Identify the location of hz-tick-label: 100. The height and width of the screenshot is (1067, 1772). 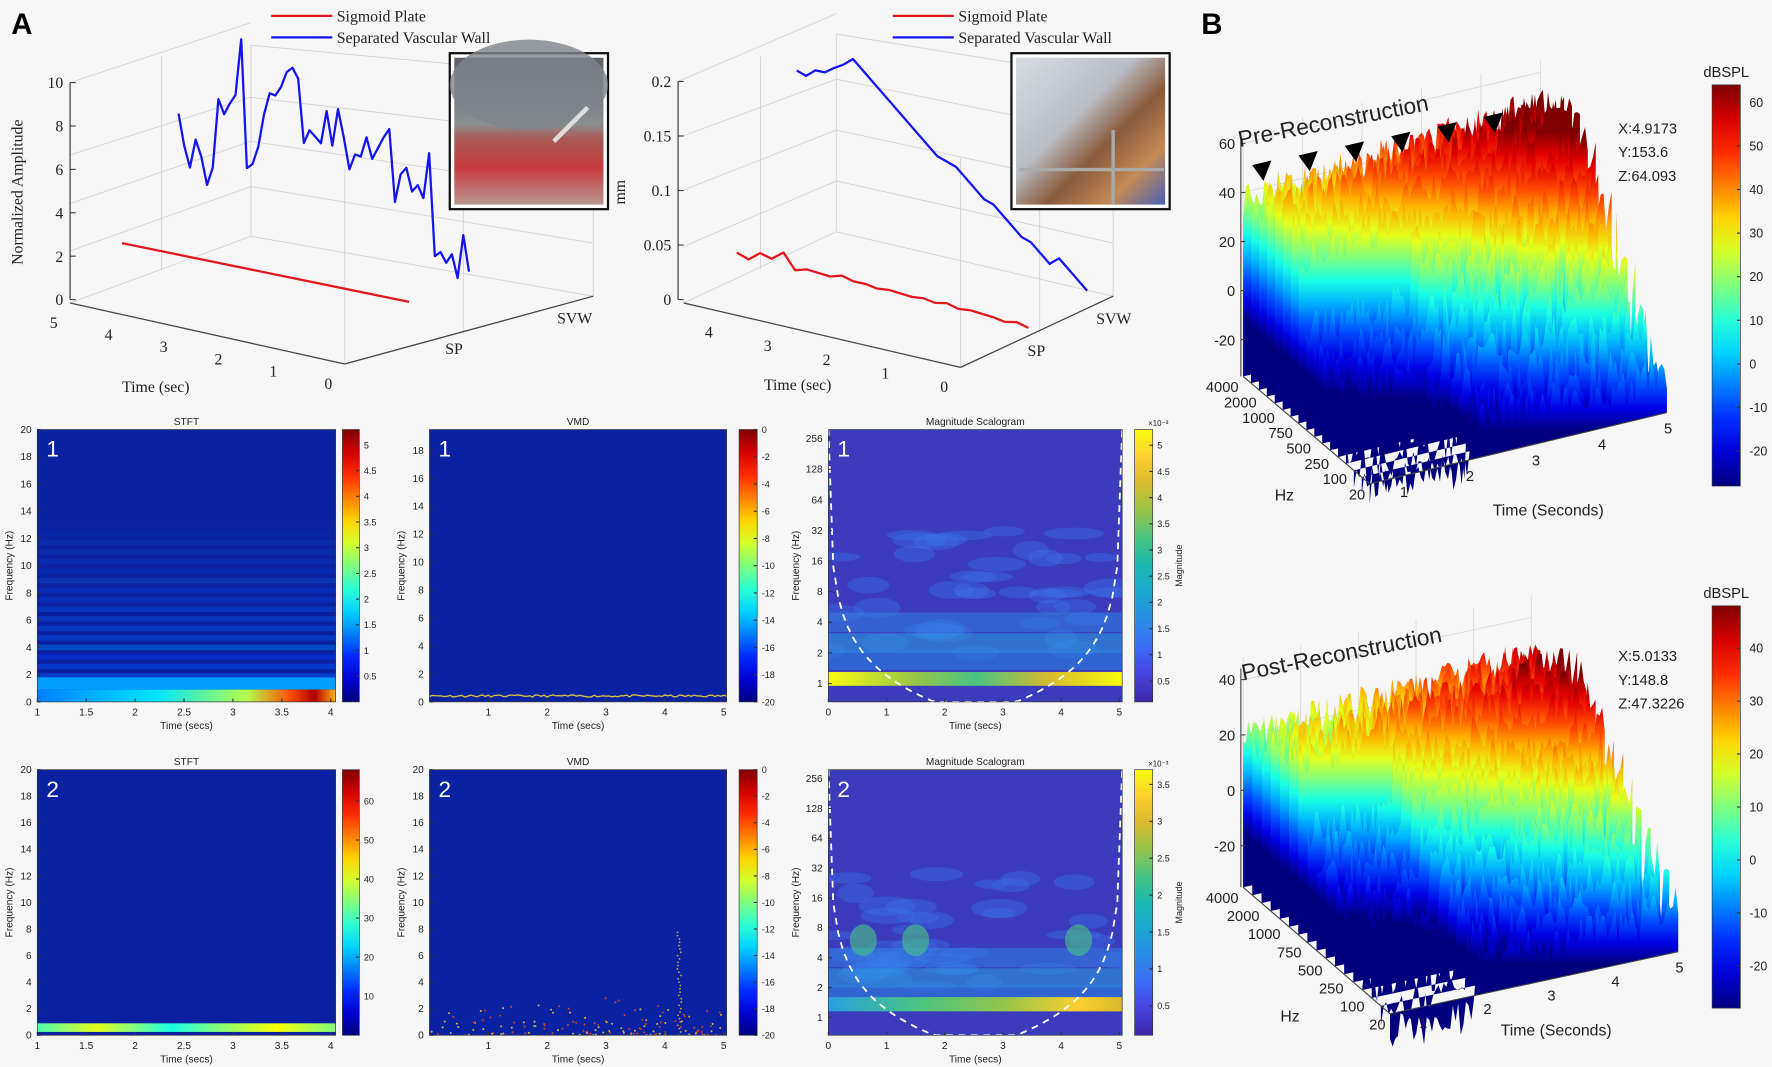
(1352, 1008).